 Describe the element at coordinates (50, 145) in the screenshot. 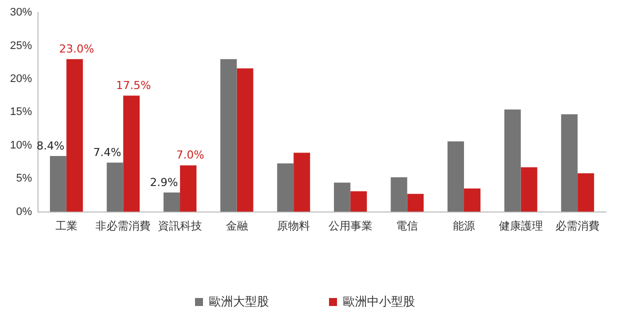

I see `data-label: 8.4%` at that location.